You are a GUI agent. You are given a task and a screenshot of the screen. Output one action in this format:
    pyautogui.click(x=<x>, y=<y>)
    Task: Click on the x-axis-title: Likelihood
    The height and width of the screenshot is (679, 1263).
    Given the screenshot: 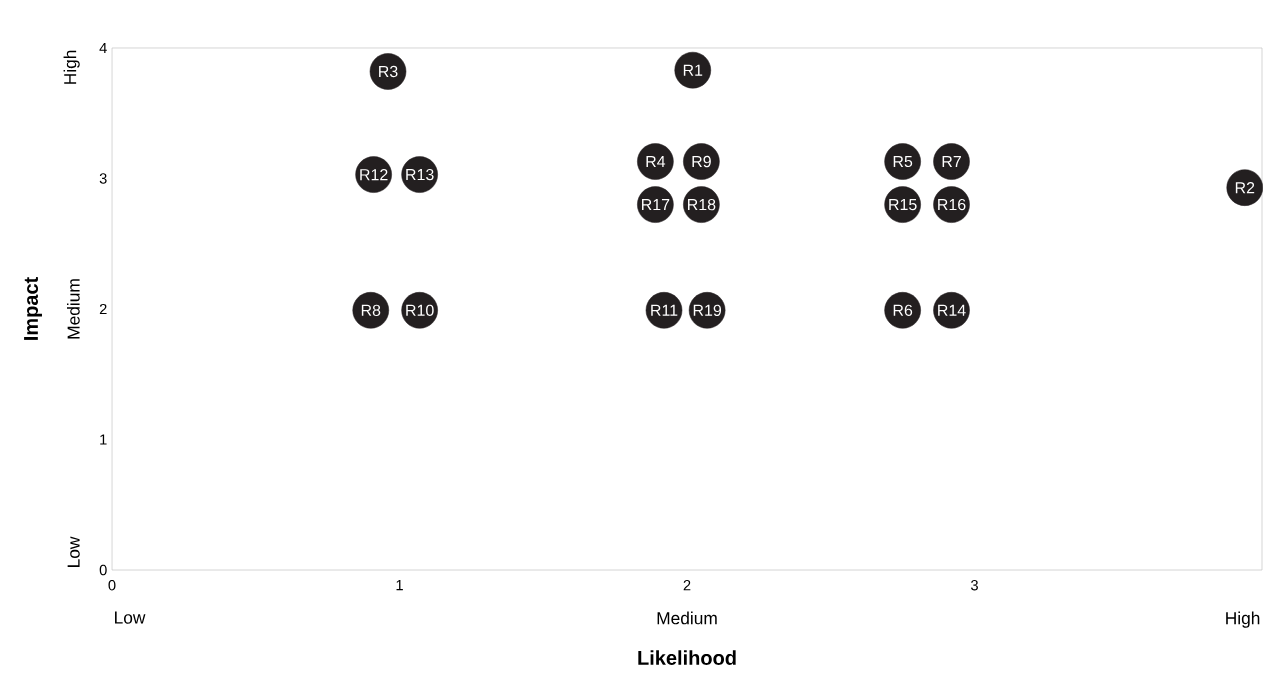 What is the action you would take?
    pyautogui.click(x=687, y=657)
    